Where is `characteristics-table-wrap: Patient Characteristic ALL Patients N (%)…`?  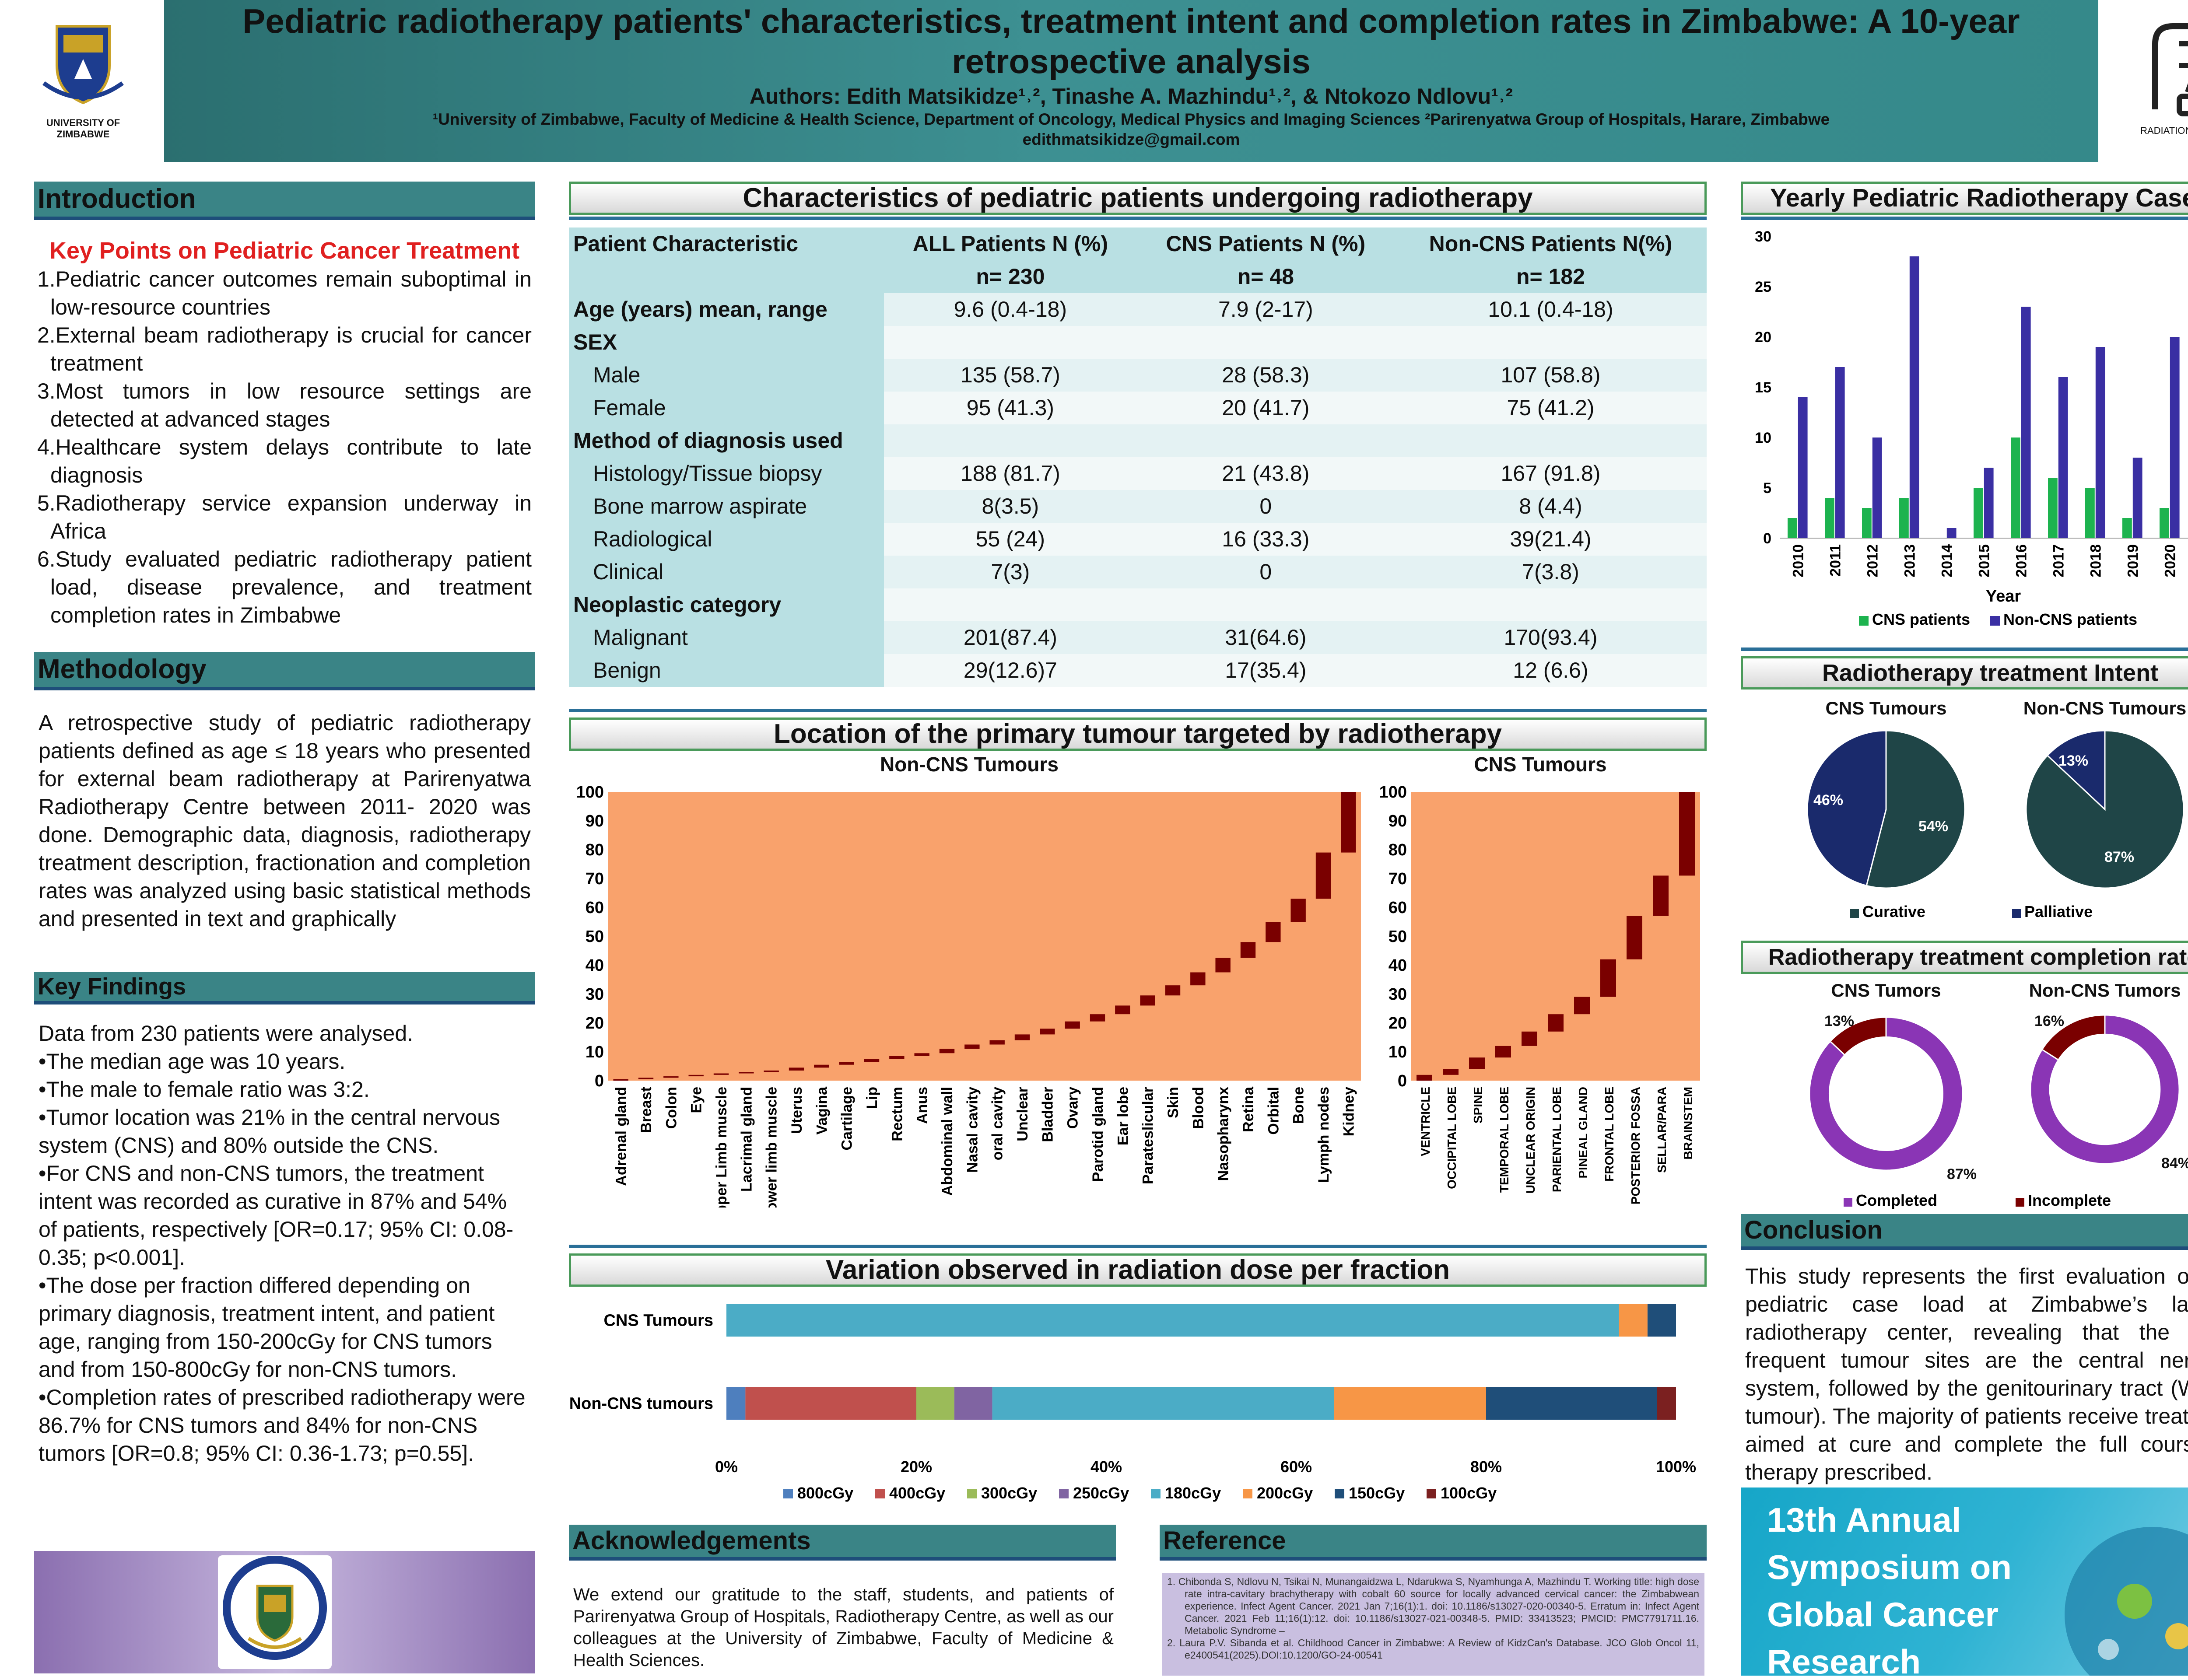 characteristics-table-wrap: Patient Characteristic ALL Patients N (%)… is located at coordinates (1138, 457).